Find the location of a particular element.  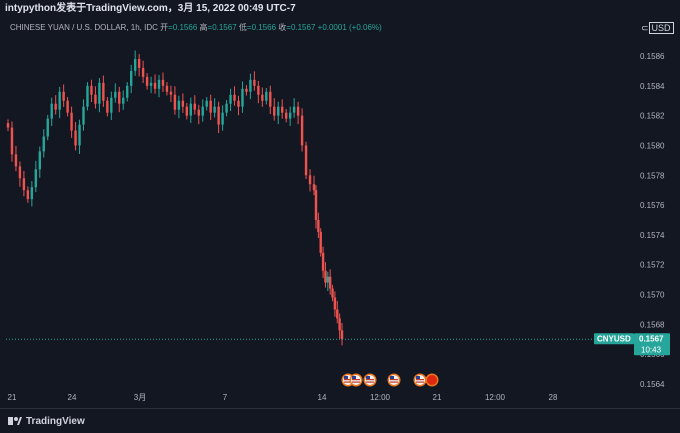

y-tick-label: 0.1578 is located at coordinates (652, 175).